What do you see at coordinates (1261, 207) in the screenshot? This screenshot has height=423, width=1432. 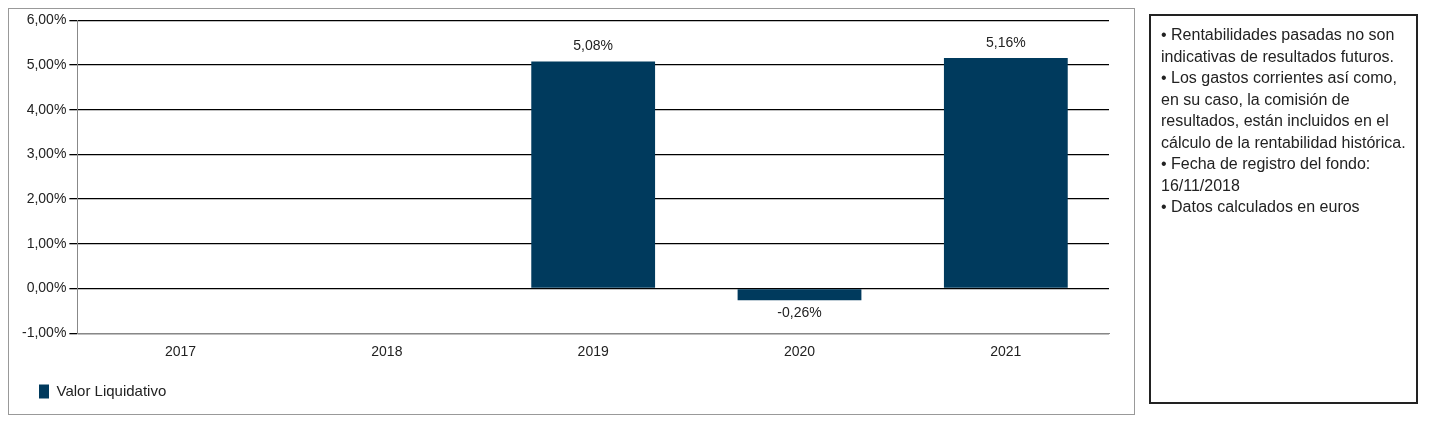 I see `text: • Datos calculados en euros` at bounding box center [1261, 207].